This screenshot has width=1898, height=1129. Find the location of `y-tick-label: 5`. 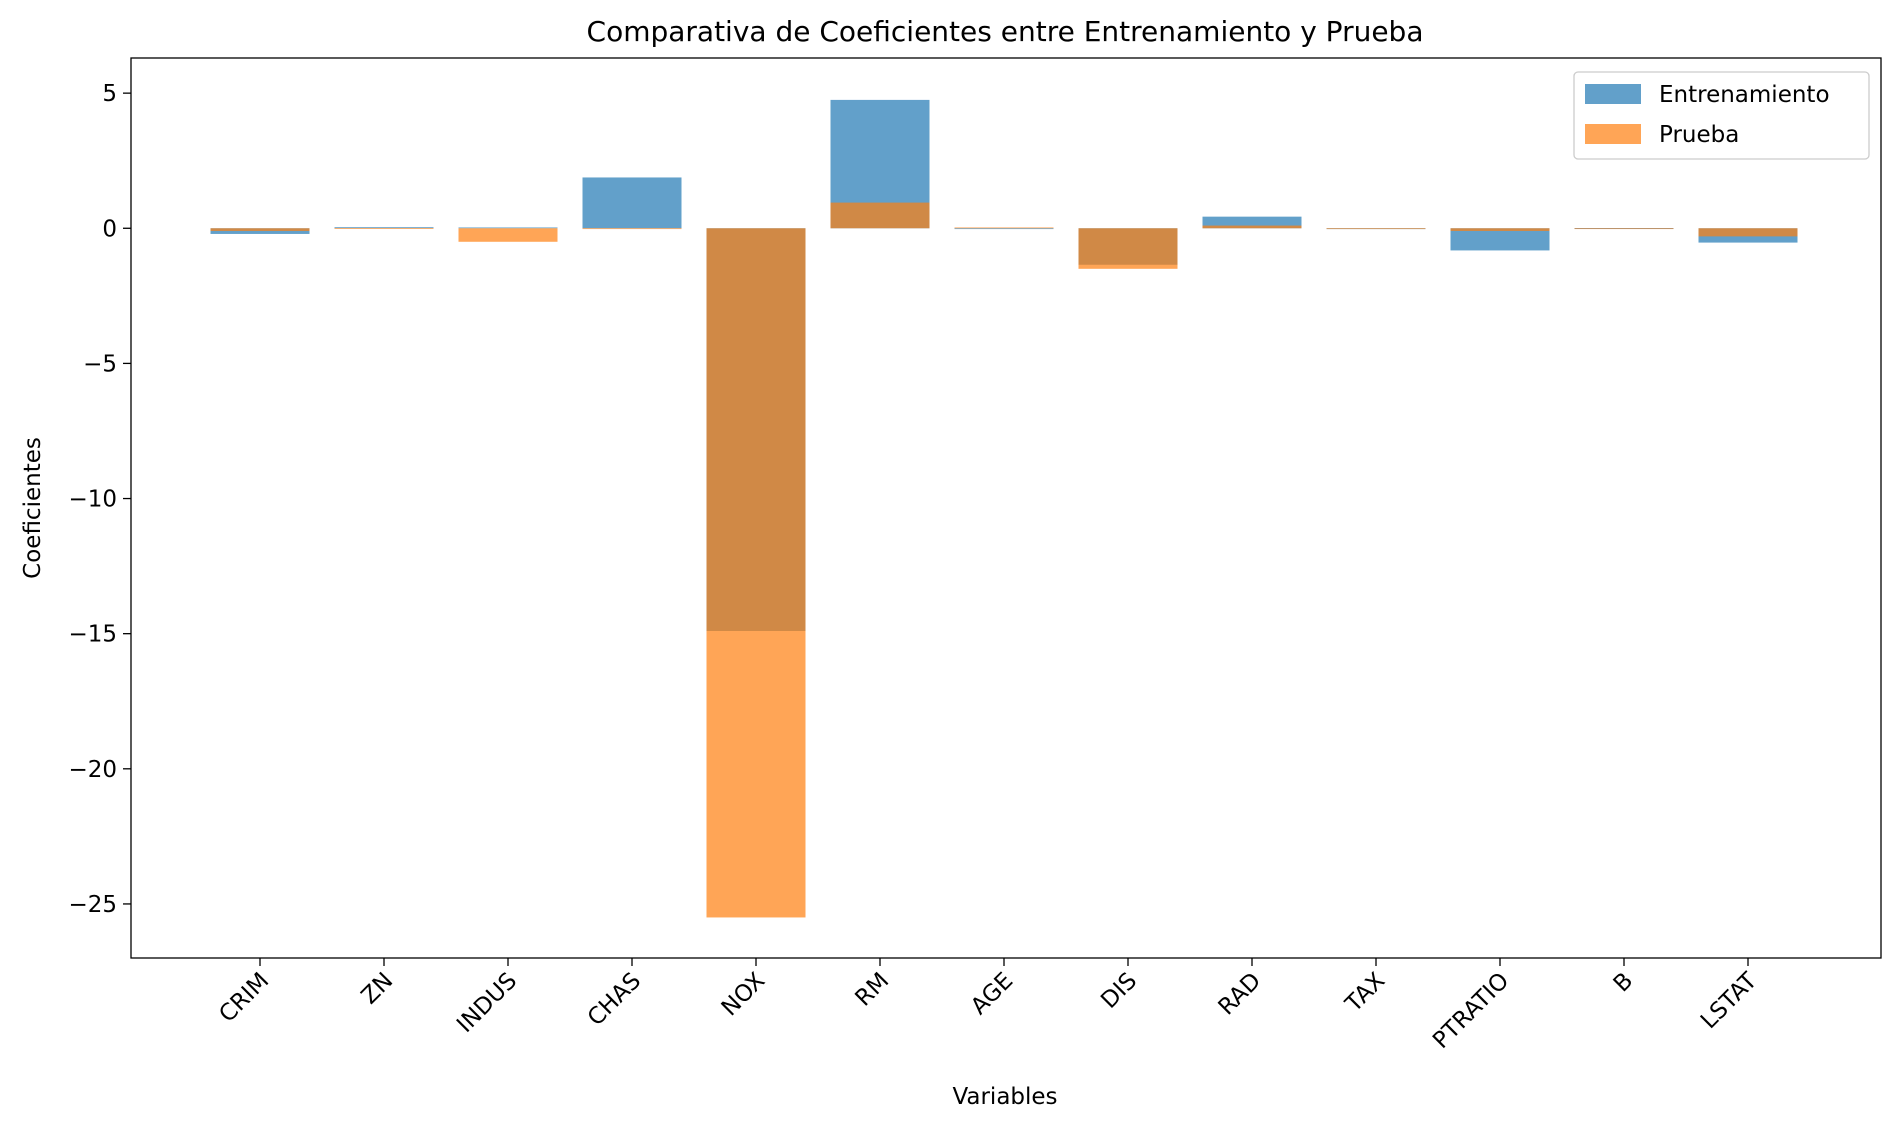

y-tick-label: 5 is located at coordinates (109, 94).